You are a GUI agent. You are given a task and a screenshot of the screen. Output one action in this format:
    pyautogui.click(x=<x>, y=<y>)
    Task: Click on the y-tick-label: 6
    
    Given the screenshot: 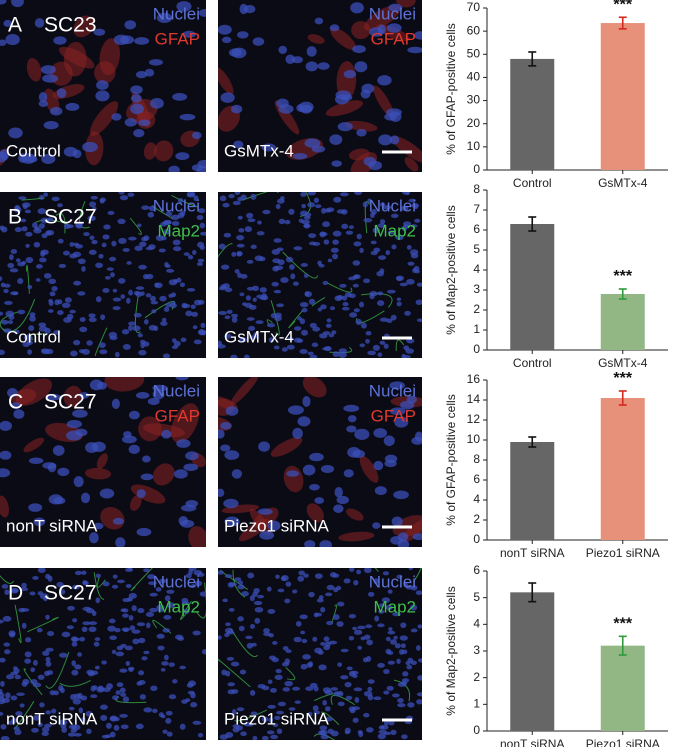 What is the action you would take?
    pyautogui.click(x=476, y=479)
    